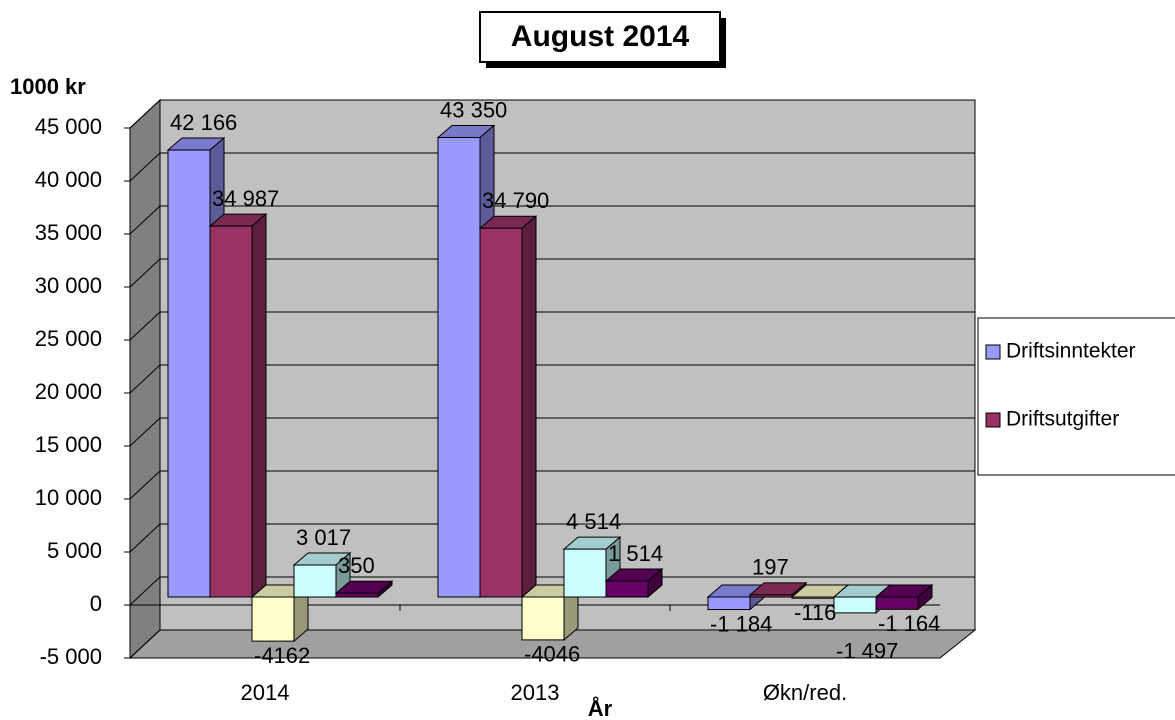 The height and width of the screenshot is (720, 1175). What do you see at coordinates (515, 200) in the screenshot?
I see `data-label: 34 790` at bounding box center [515, 200].